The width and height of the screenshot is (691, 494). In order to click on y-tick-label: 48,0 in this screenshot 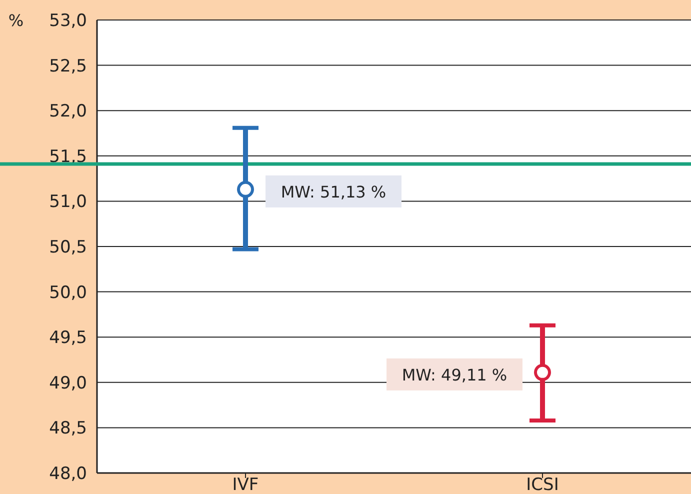, I will do `click(68, 474)`.